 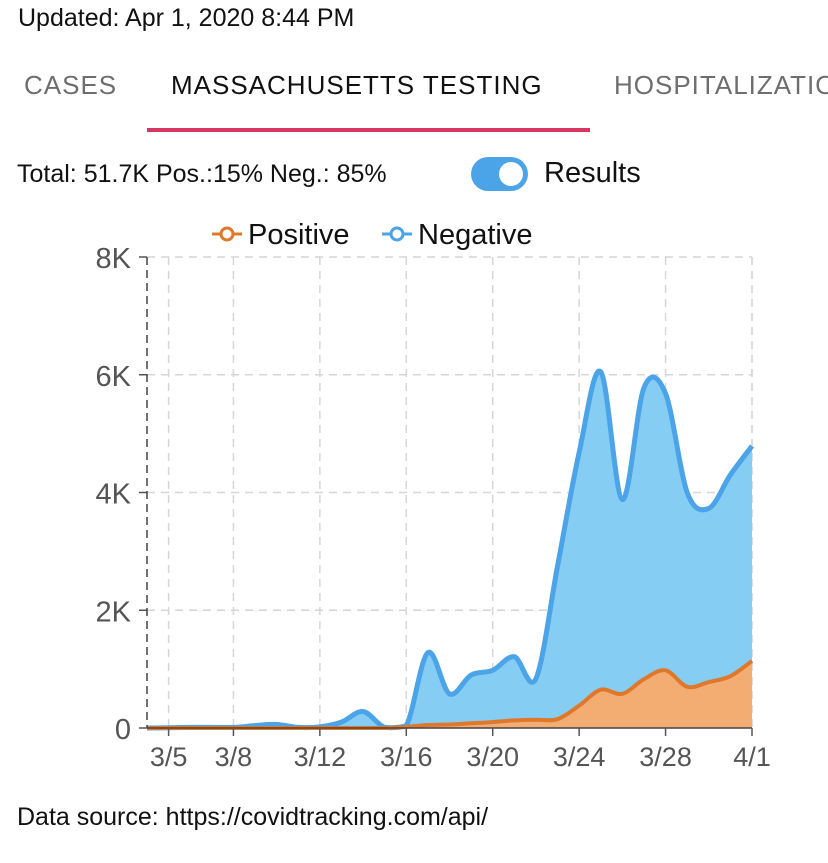 I want to click on results-toggle, so click(x=499, y=174).